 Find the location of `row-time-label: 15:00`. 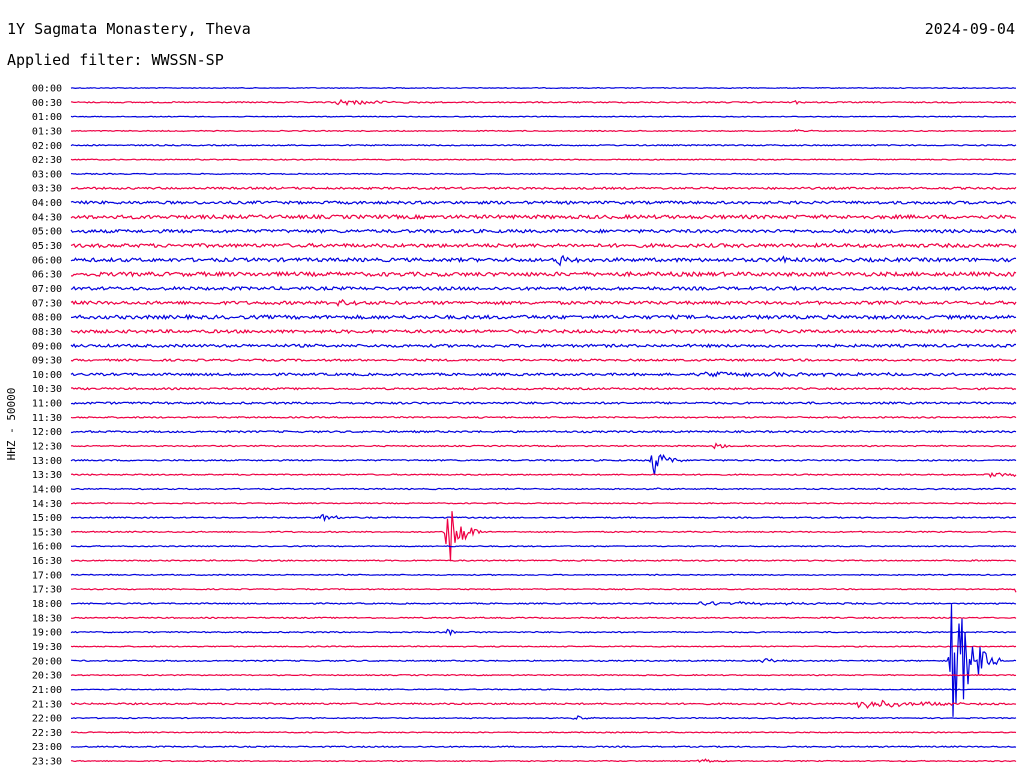

row-time-label: 15:00 is located at coordinates (47, 518).